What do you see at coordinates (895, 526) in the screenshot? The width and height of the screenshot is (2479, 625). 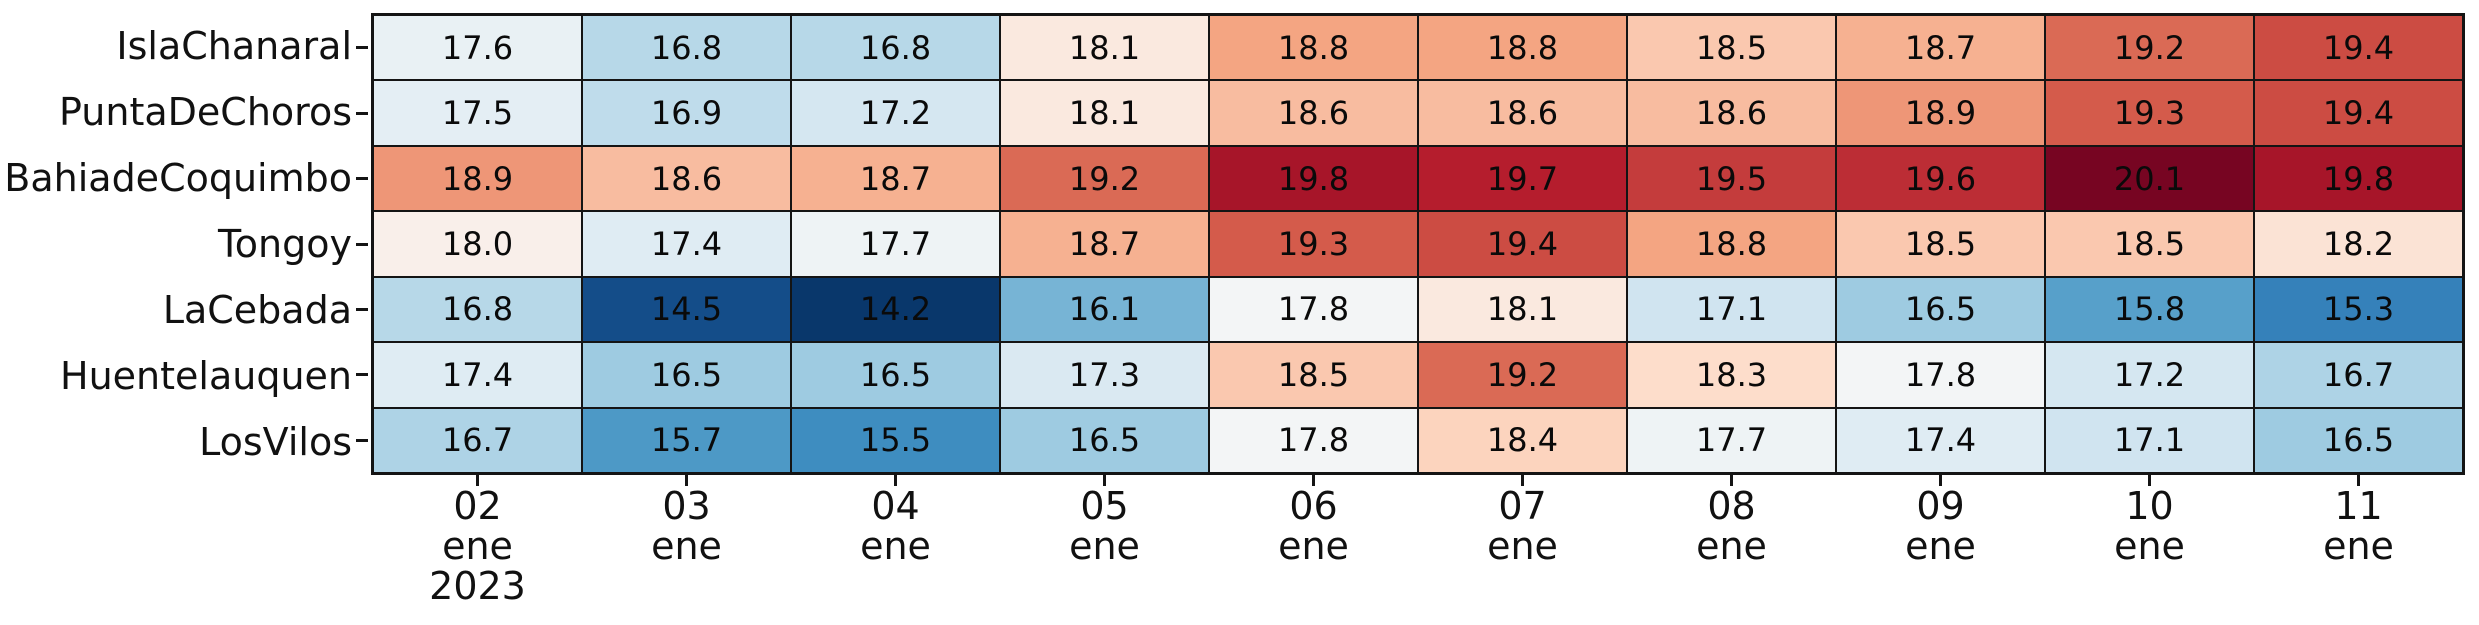 I see `x-tick-label-04-ene: 04 ene` at bounding box center [895, 526].